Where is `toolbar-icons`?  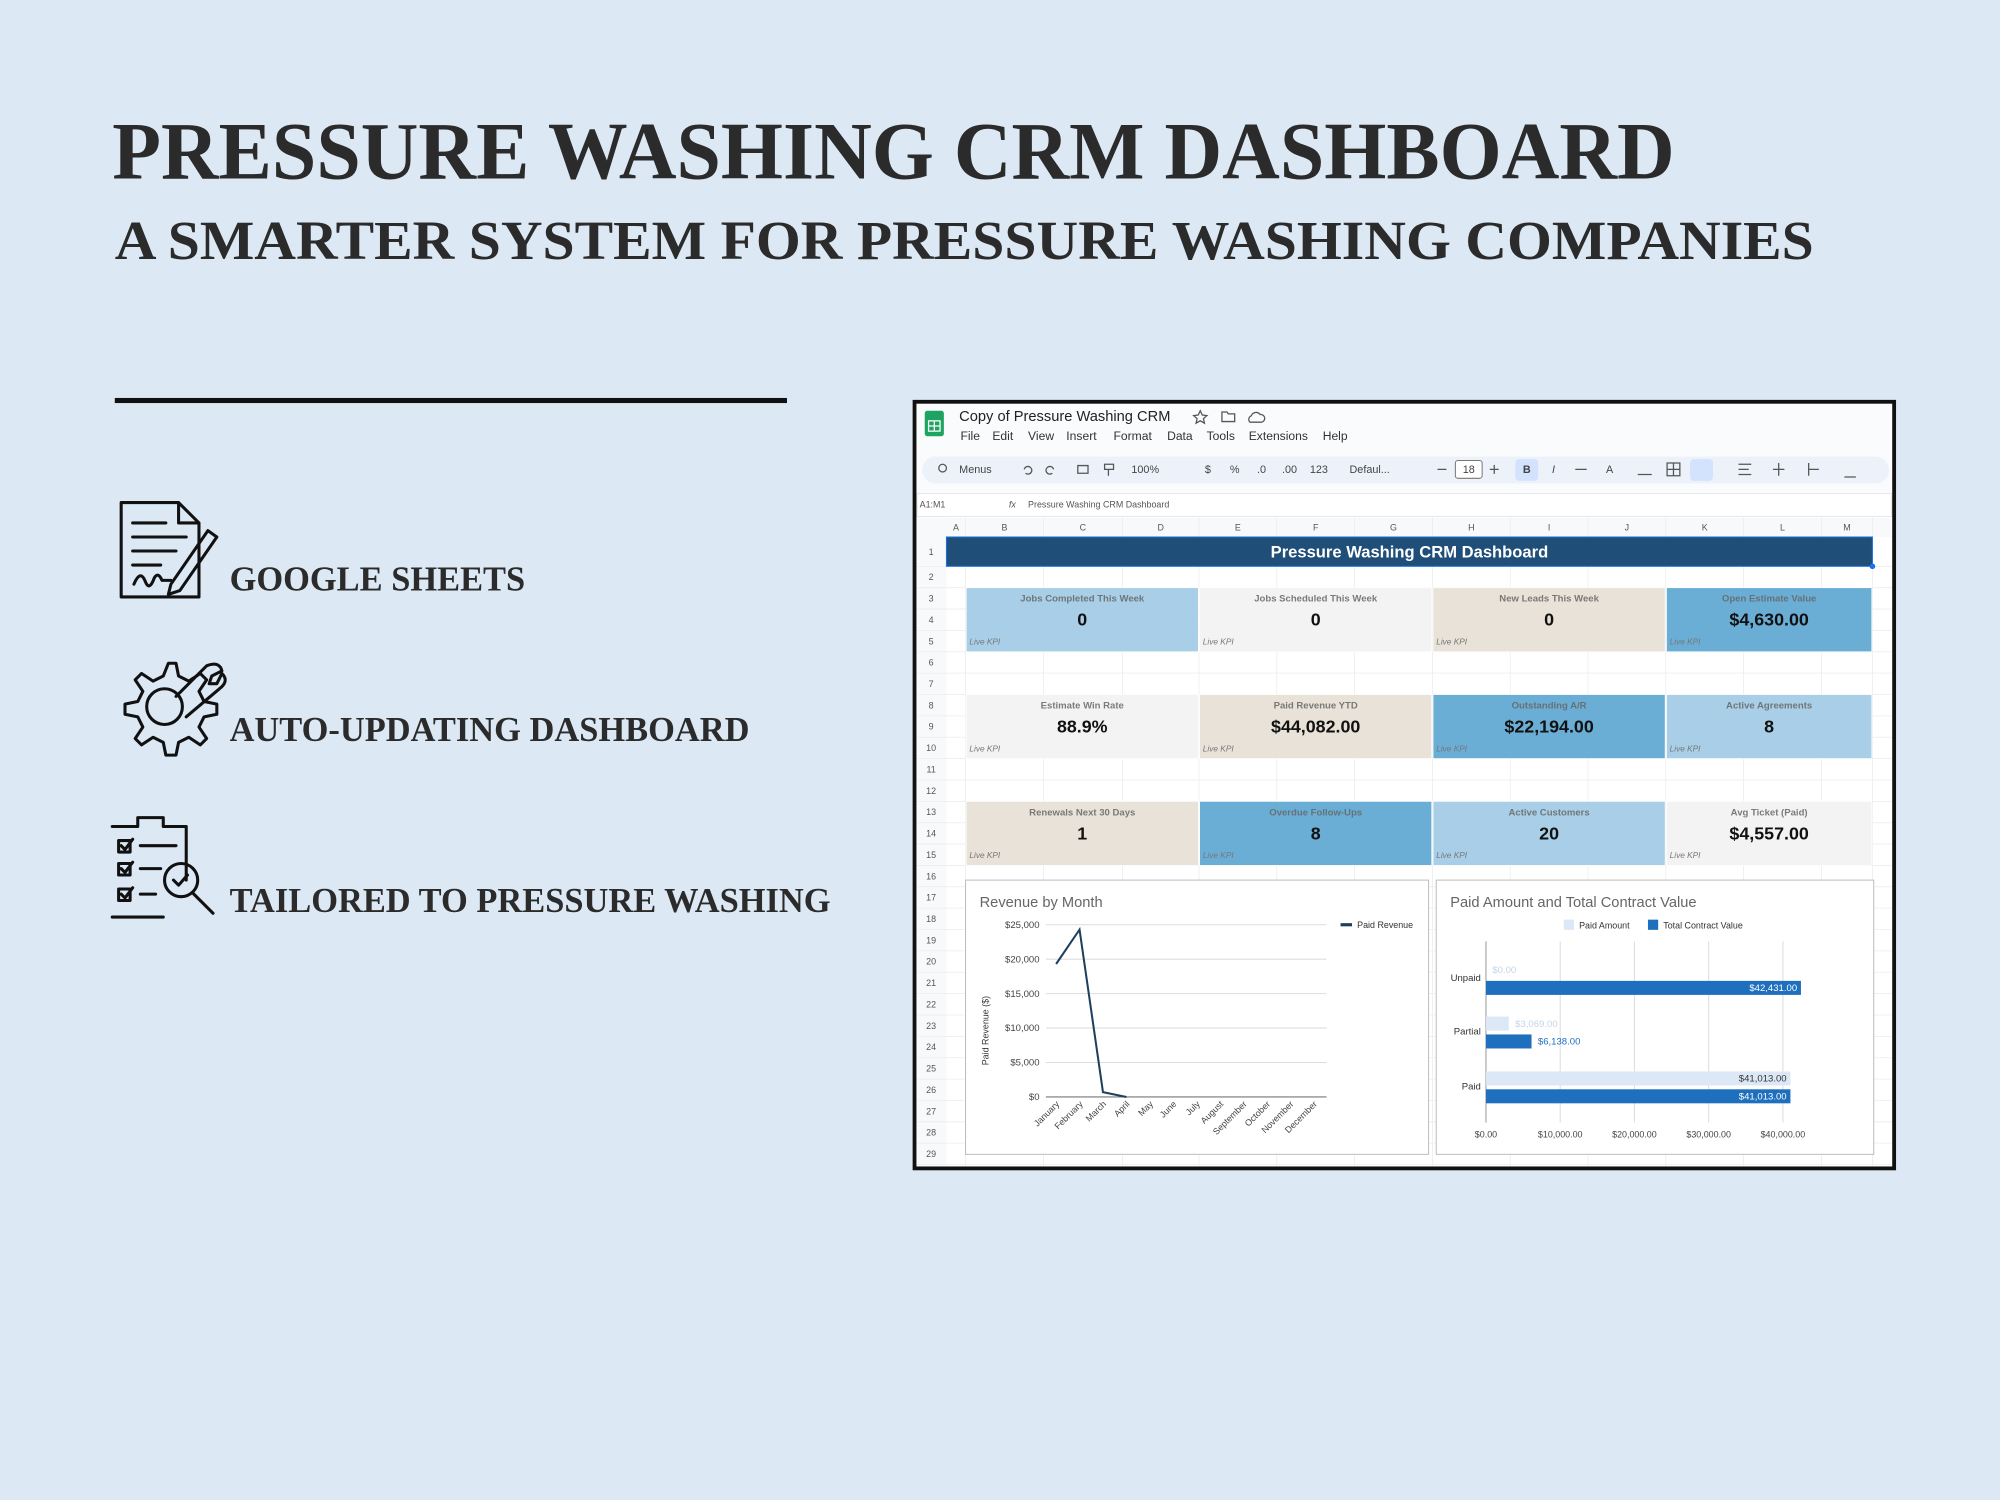 toolbar-icons is located at coordinates (1439, 470).